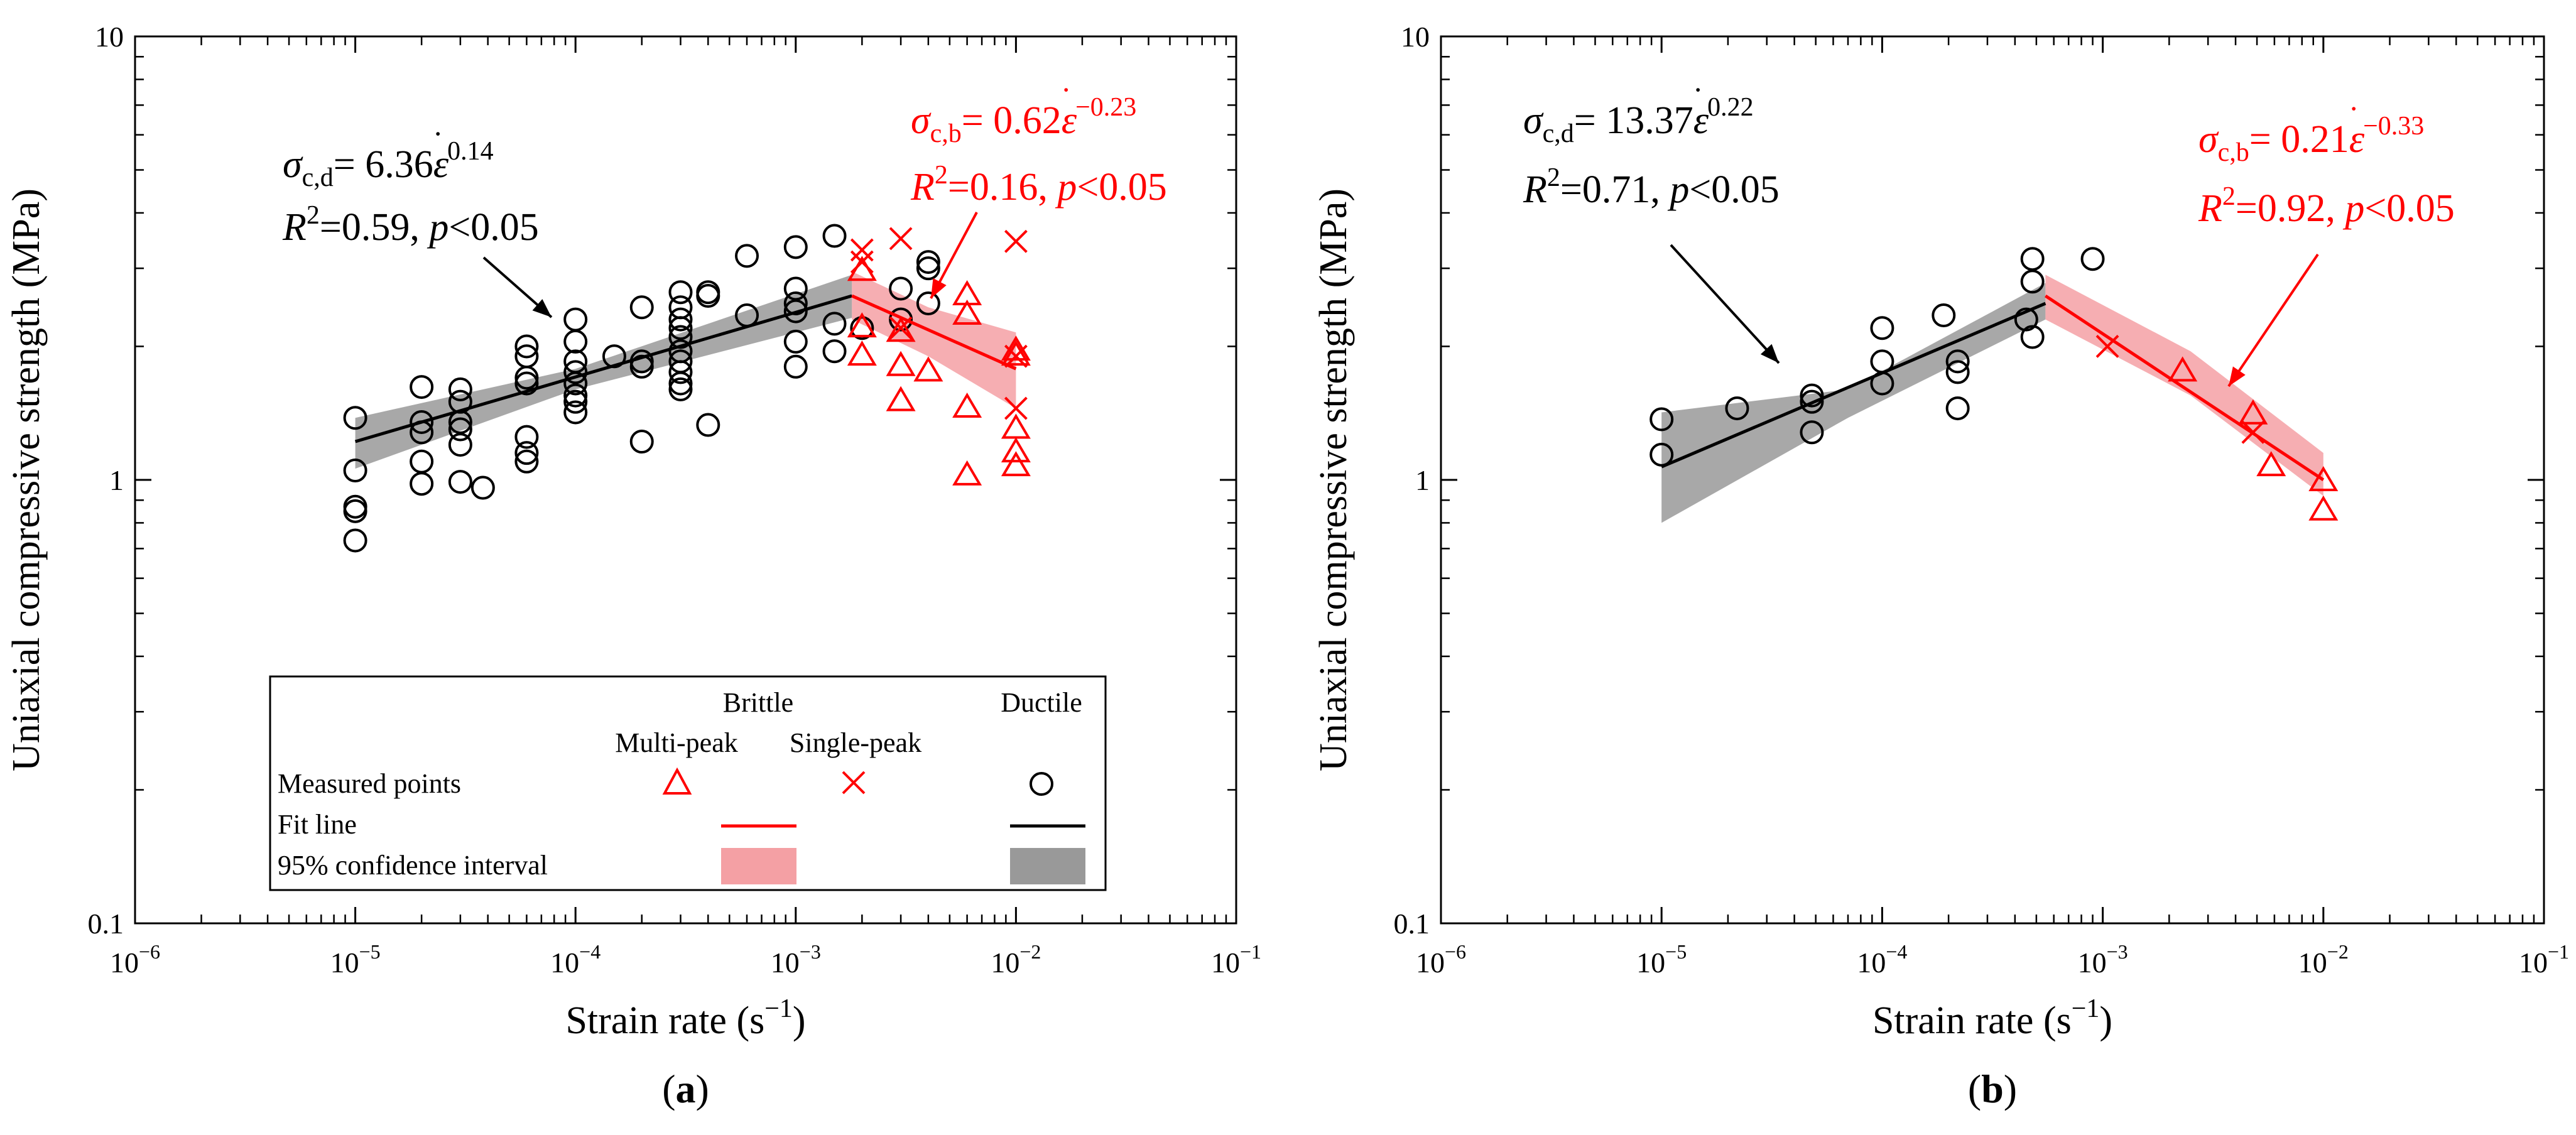 Image resolution: width=2576 pixels, height=1135 pixels. Describe the element at coordinates (1023, 114) in the screenshot. I see `fit-equation: σc,b= 0.62ε˙ −0.23` at that location.